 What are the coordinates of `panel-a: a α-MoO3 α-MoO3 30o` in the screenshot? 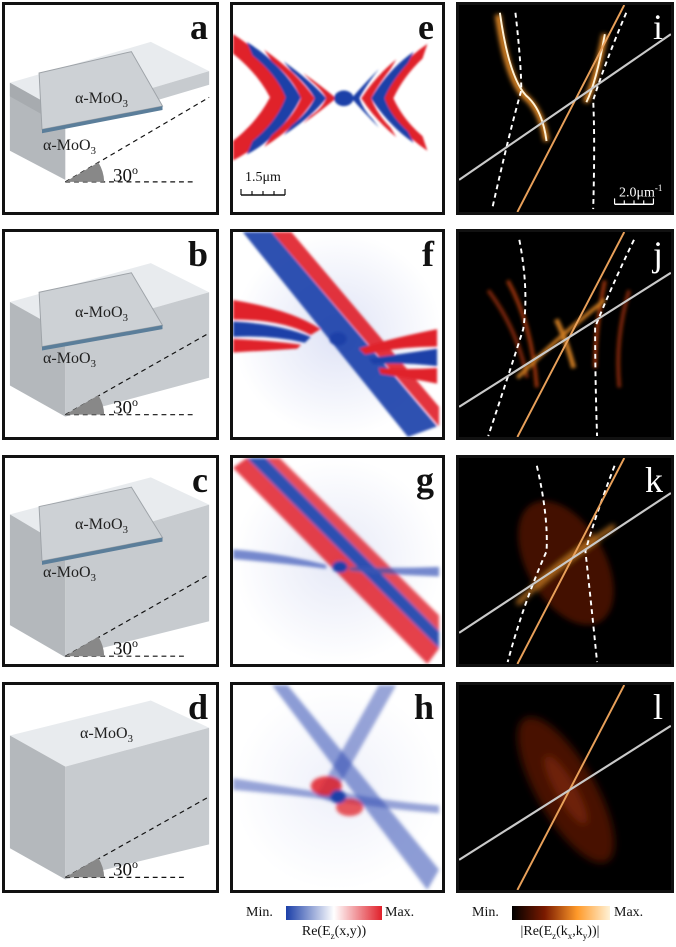 It's located at (110, 108).